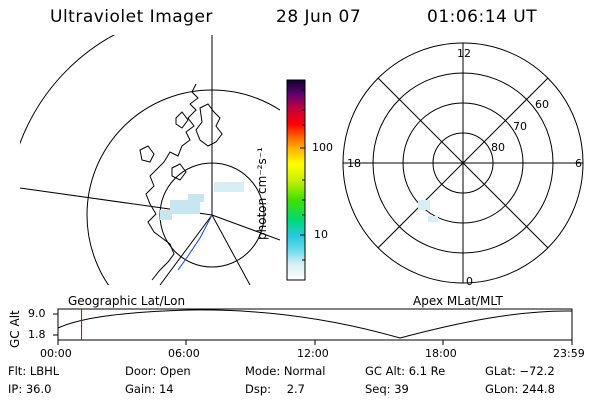 The height and width of the screenshot is (400, 600). What do you see at coordinates (304, 371) in the screenshot?
I see `info-mode-value: Normal` at bounding box center [304, 371].